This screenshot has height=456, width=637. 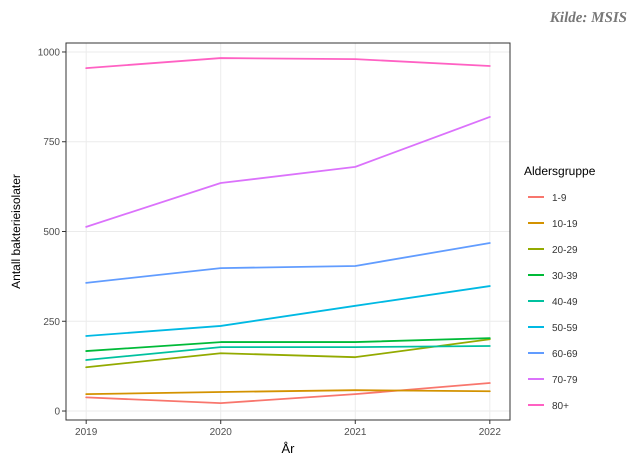 I want to click on x-tick-label: 2019, so click(x=86, y=432).